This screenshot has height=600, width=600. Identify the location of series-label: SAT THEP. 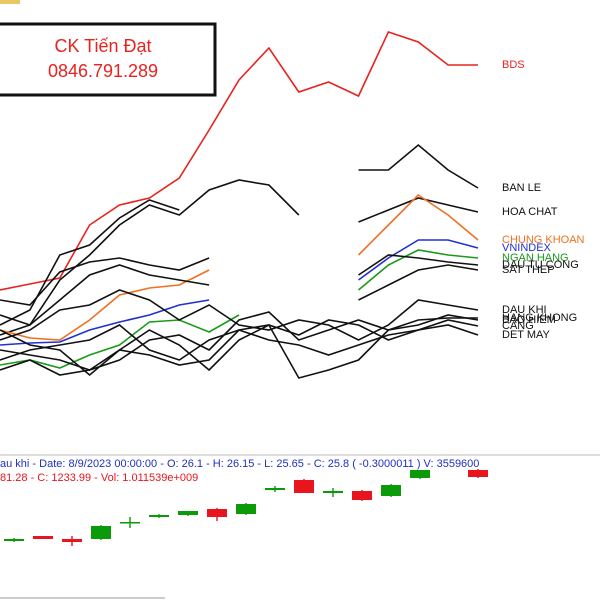
(528, 270).